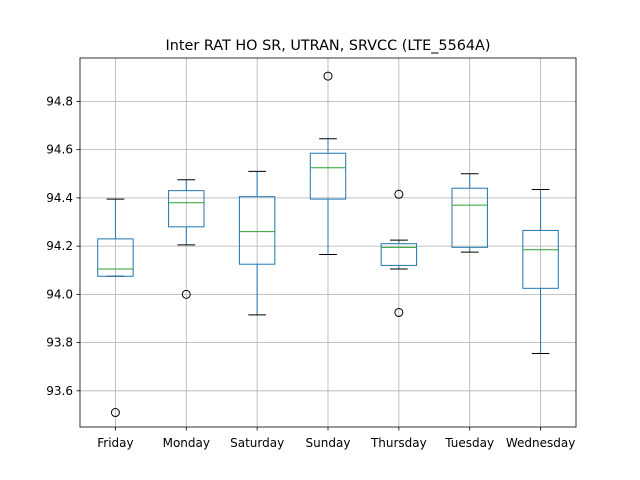 This screenshot has height=480, width=640. Describe the element at coordinates (257, 443) in the screenshot. I see `x-tick-label: Saturday` at that location.